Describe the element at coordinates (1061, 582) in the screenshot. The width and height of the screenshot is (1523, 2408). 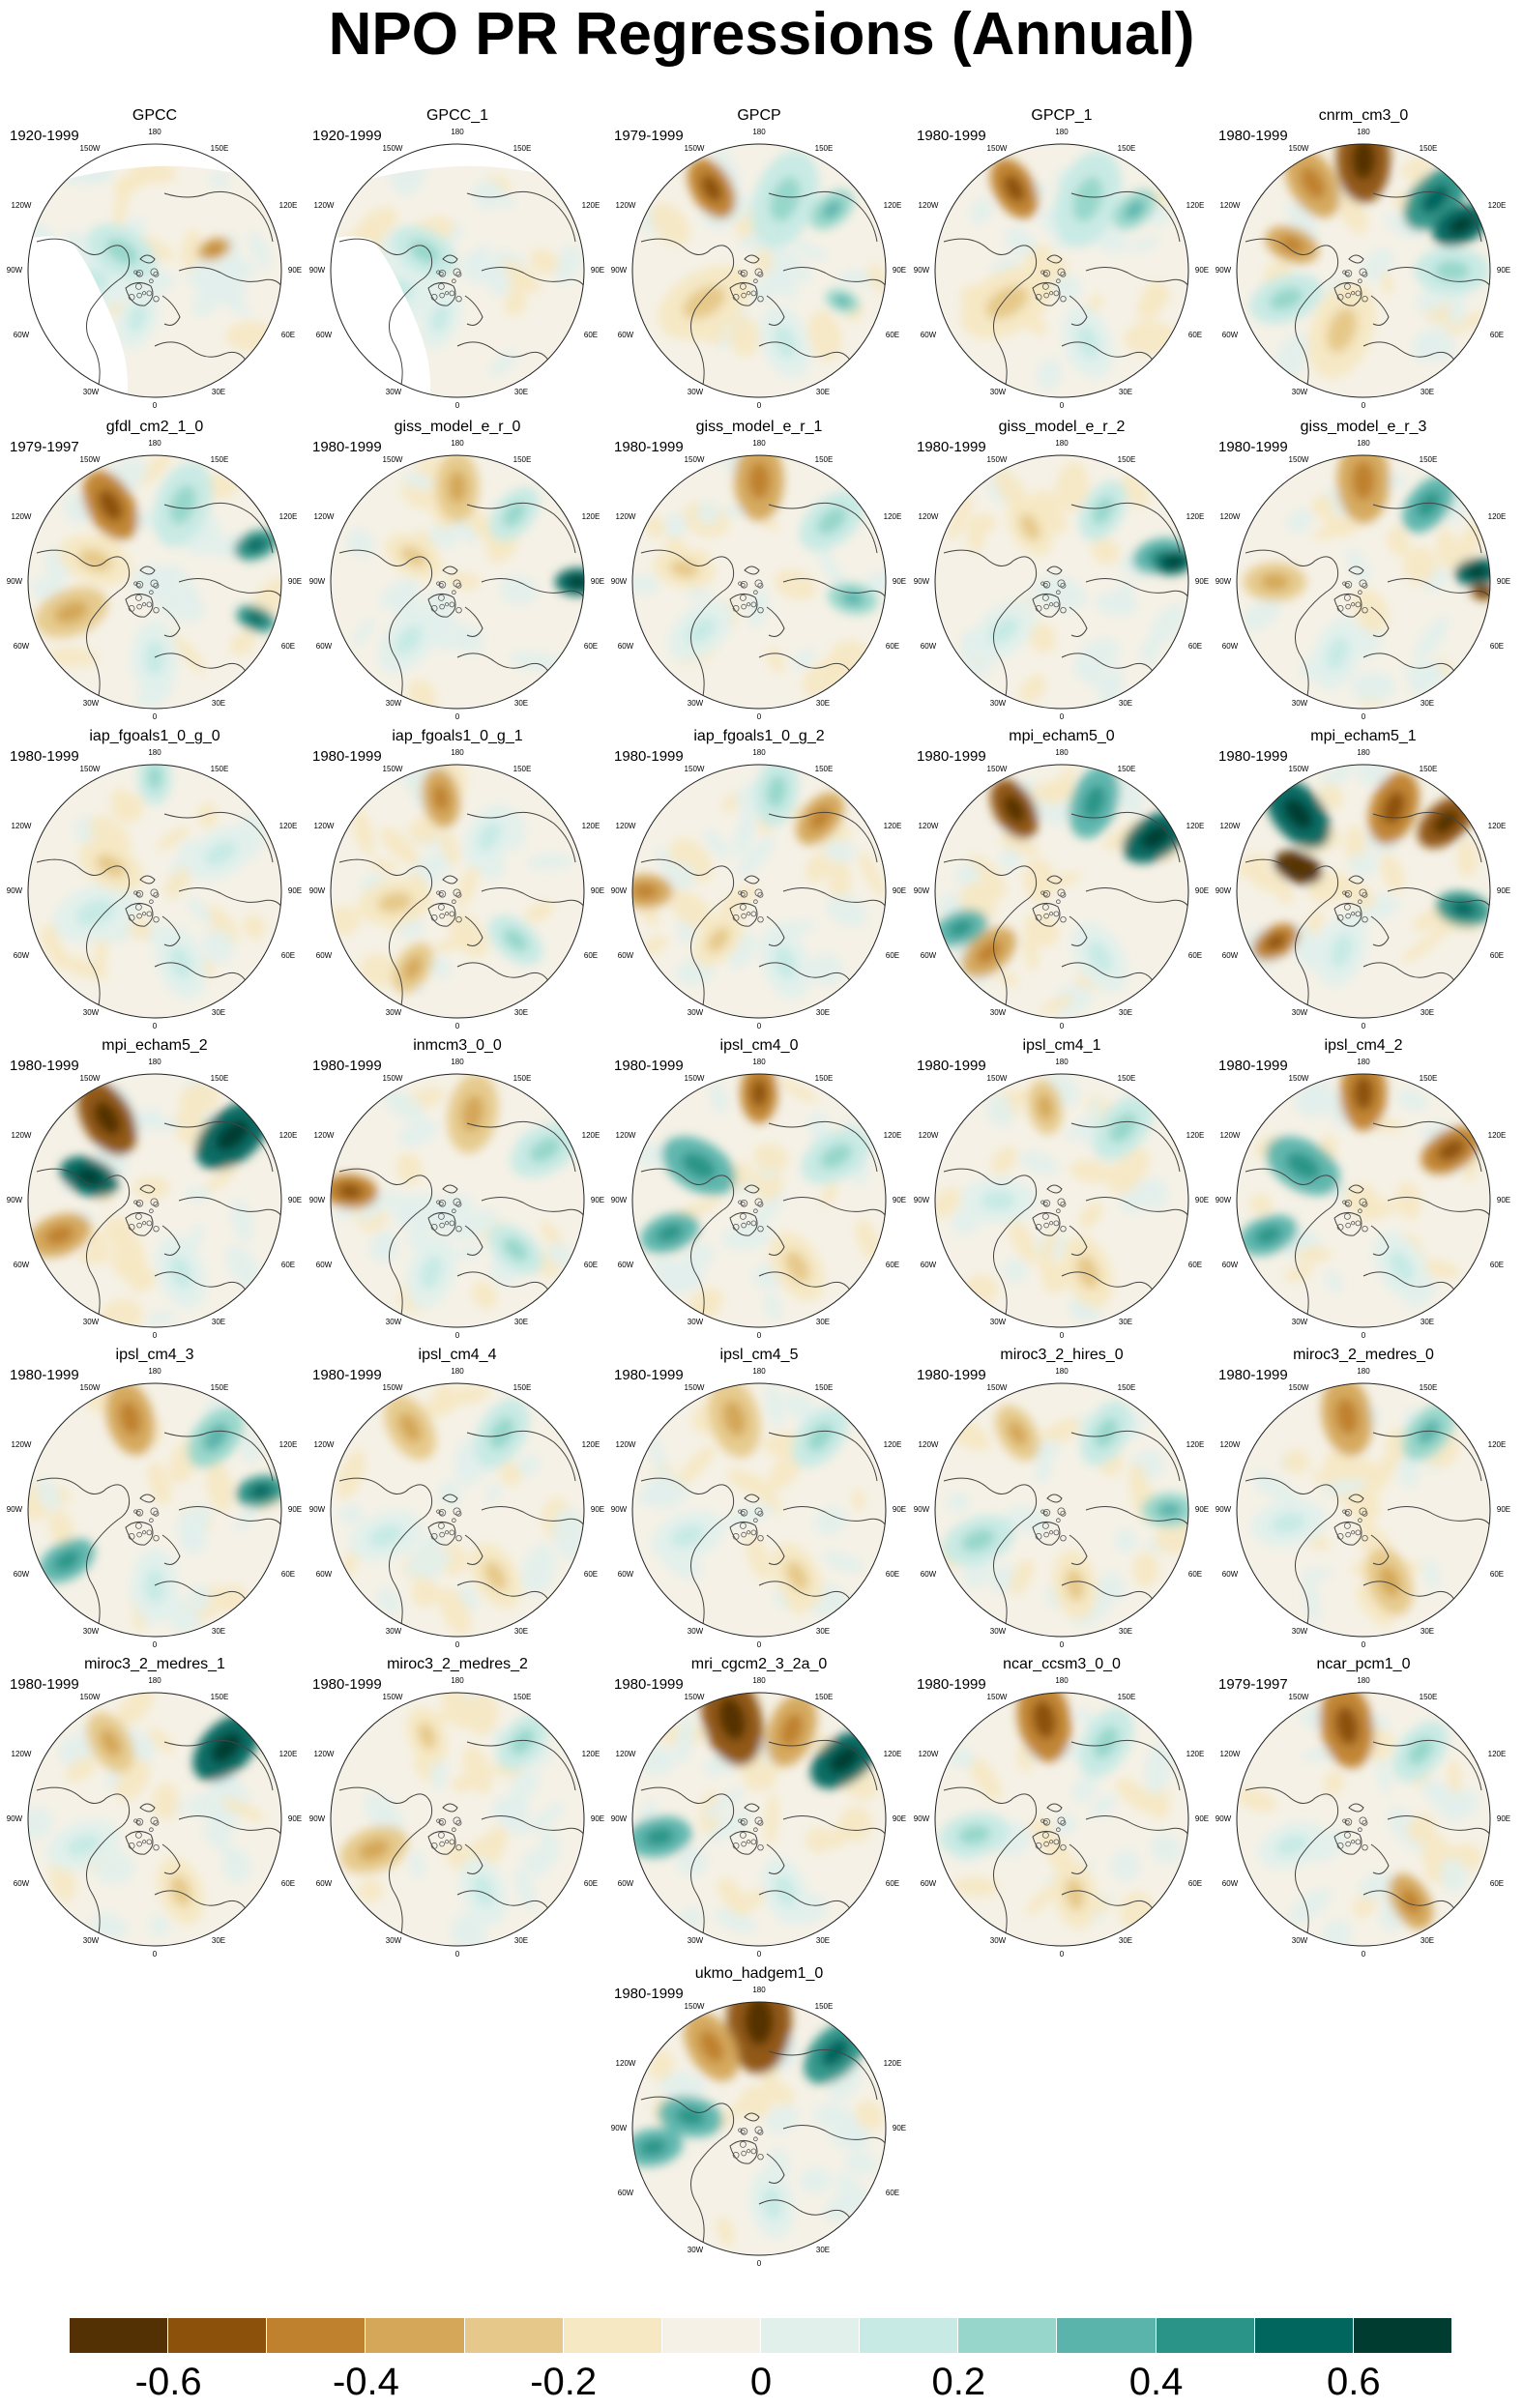
I see `map-border` at that location.